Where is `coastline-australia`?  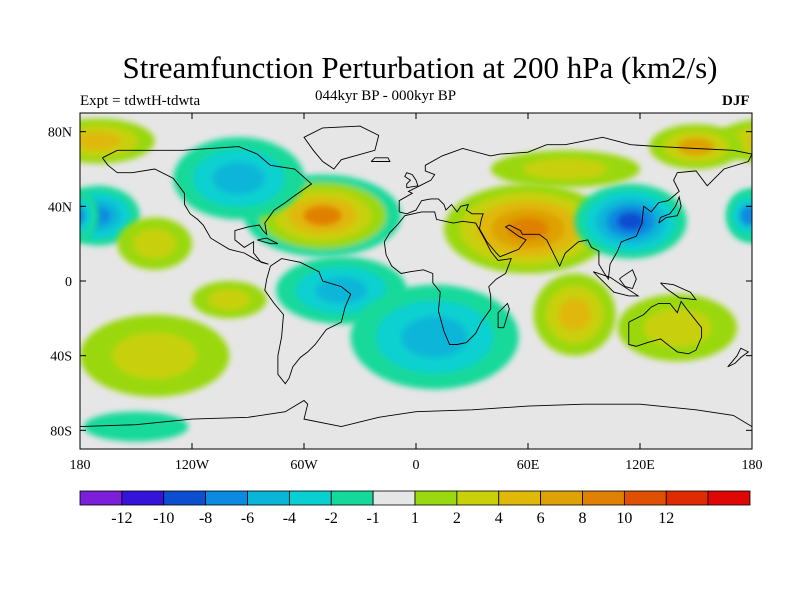 coastline-australia is located at coordinates (665, 327).